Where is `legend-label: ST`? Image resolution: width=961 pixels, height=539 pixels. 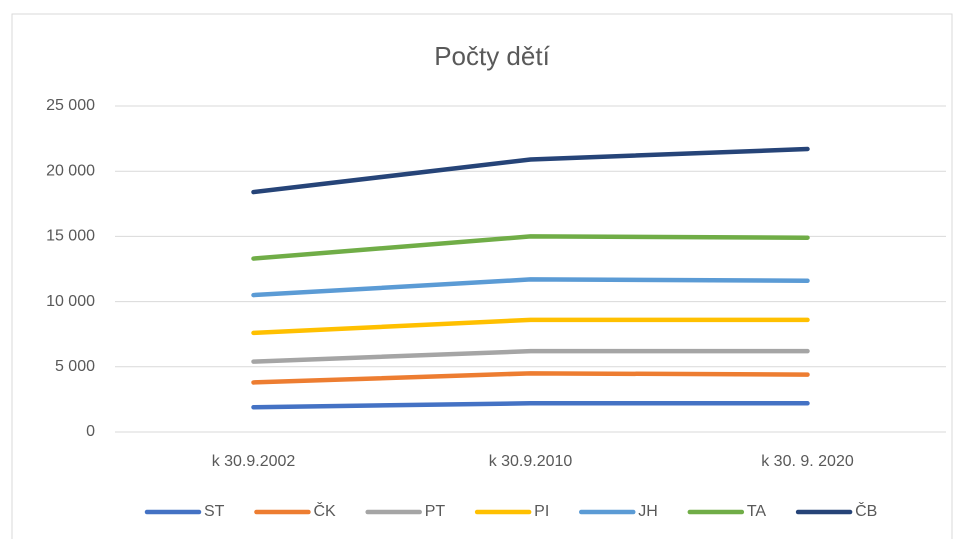
legend-label: ST is located at coordinates (214, 511).